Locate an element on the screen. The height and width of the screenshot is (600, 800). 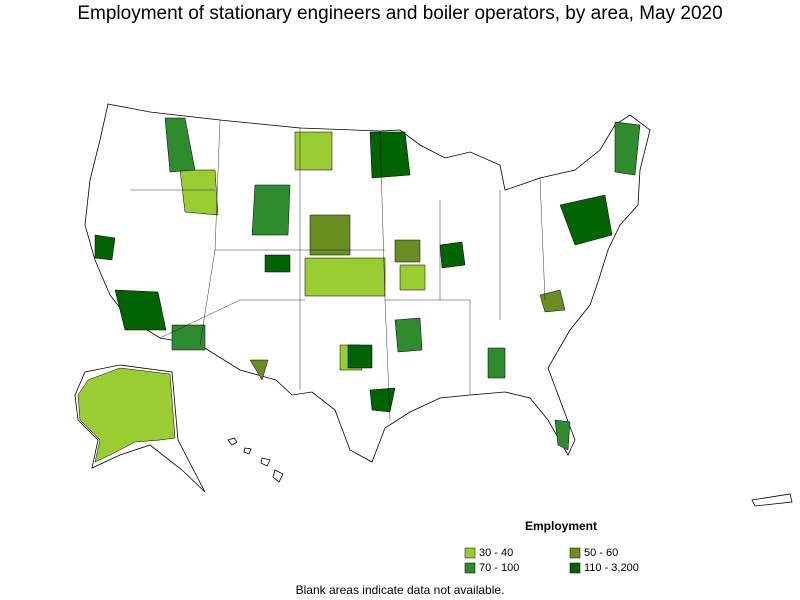
footnote: Blank areas indicate data not available. is located at coordinates (400, 590).